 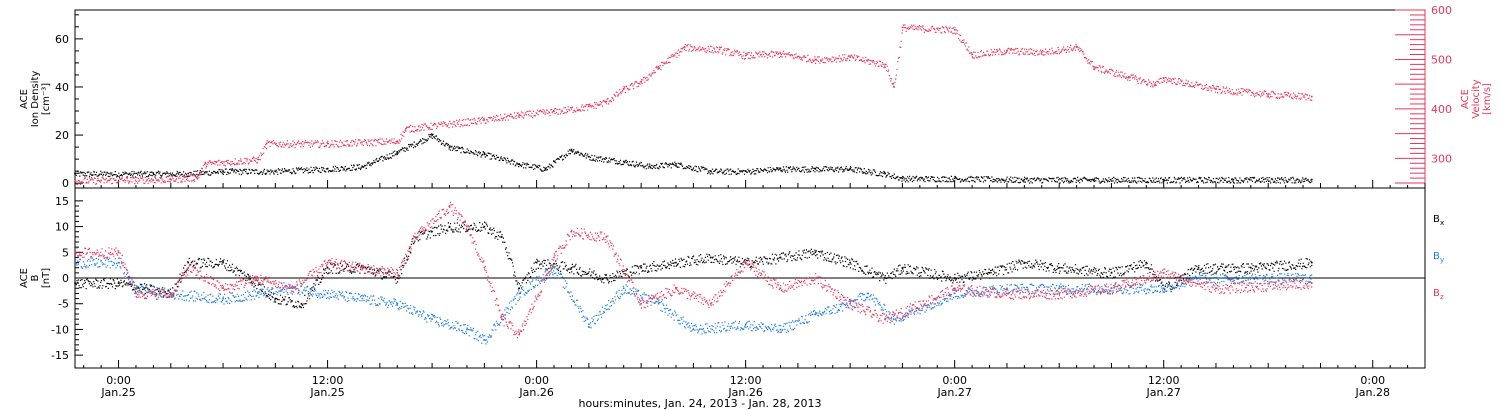 What do you see at coordinates (1442, 260) in the screenshot?
I see `legend-by-sub: y` at bounding box center [1442, 260].